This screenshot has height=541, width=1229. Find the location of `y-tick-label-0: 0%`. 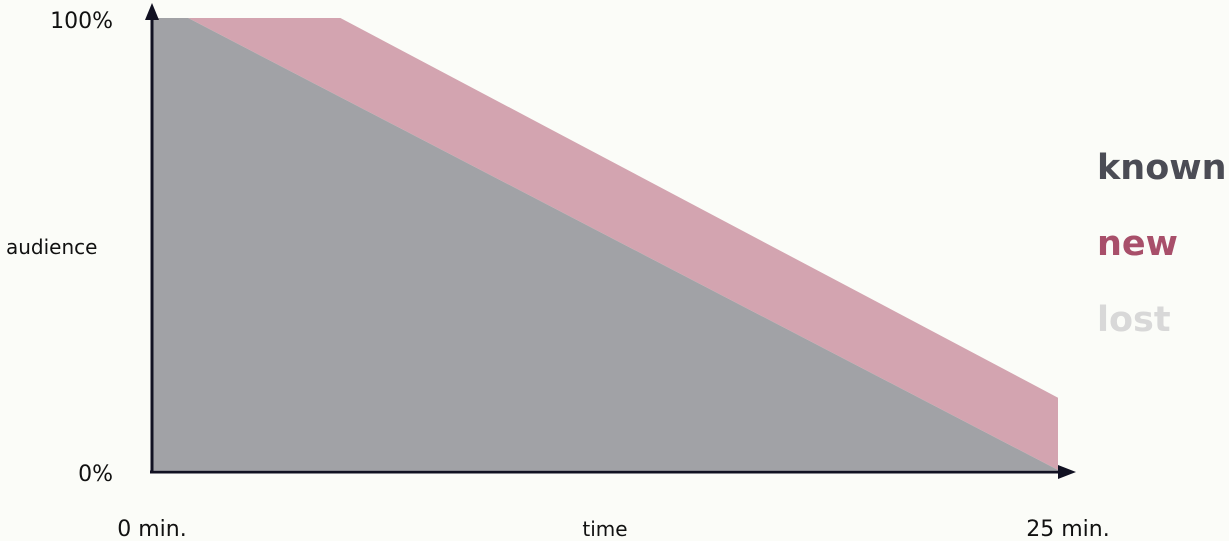

y-tick-label-0: 0% is located at coordinates (95, 474).